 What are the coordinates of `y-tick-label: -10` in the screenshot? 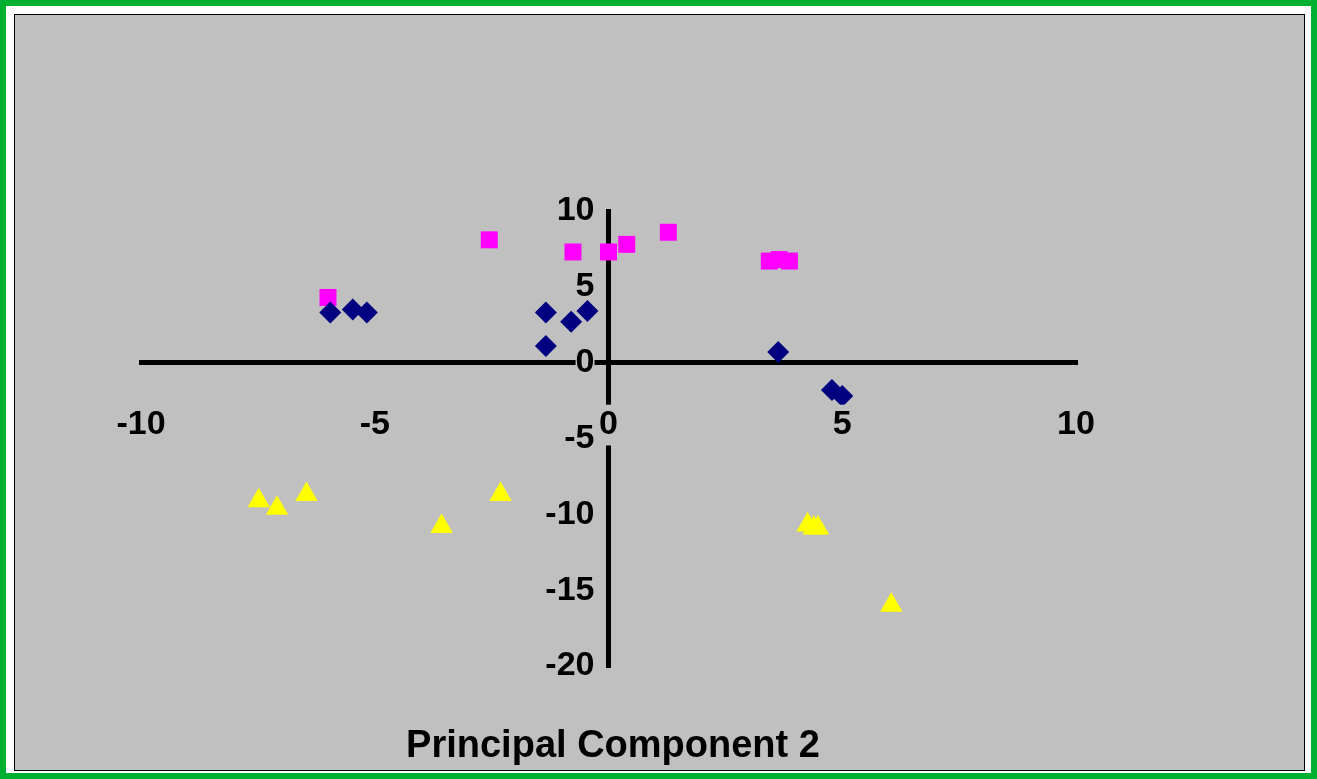 It's located at (570, 511).